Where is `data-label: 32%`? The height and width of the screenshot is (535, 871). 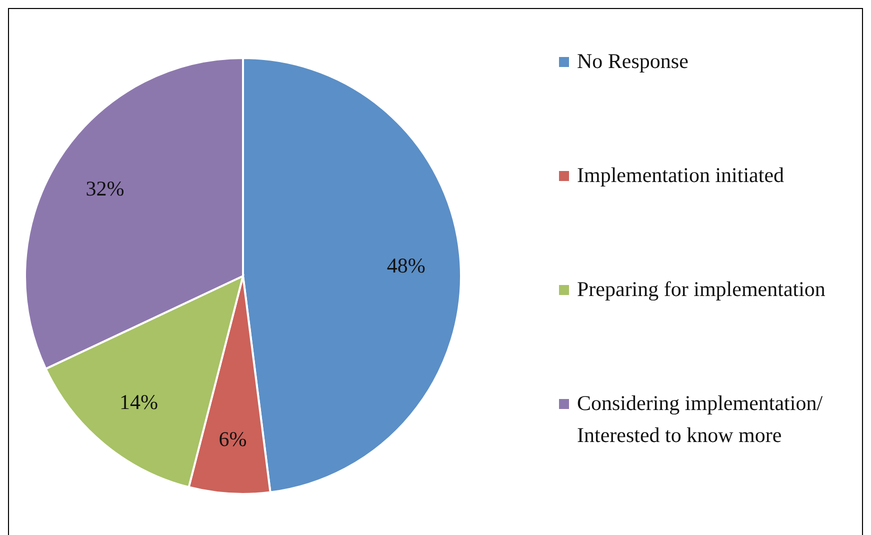 data-label: 32% is located at coordinates (105, 188).